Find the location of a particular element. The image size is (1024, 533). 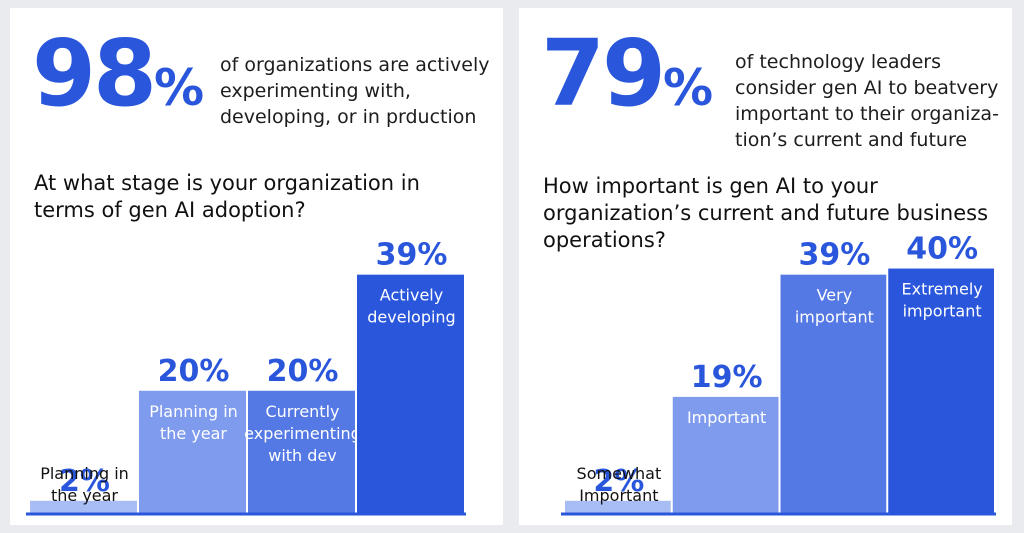

stat-number: 98 is located at coordinates (94, 73).